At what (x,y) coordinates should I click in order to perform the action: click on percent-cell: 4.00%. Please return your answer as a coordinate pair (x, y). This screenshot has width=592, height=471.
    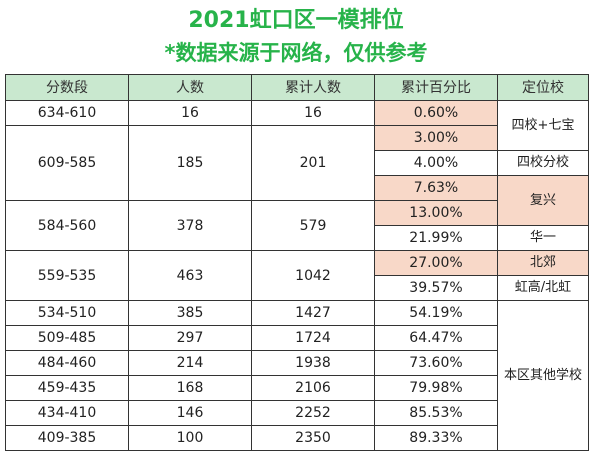
    Looking at the image, I should click on (436, 163).